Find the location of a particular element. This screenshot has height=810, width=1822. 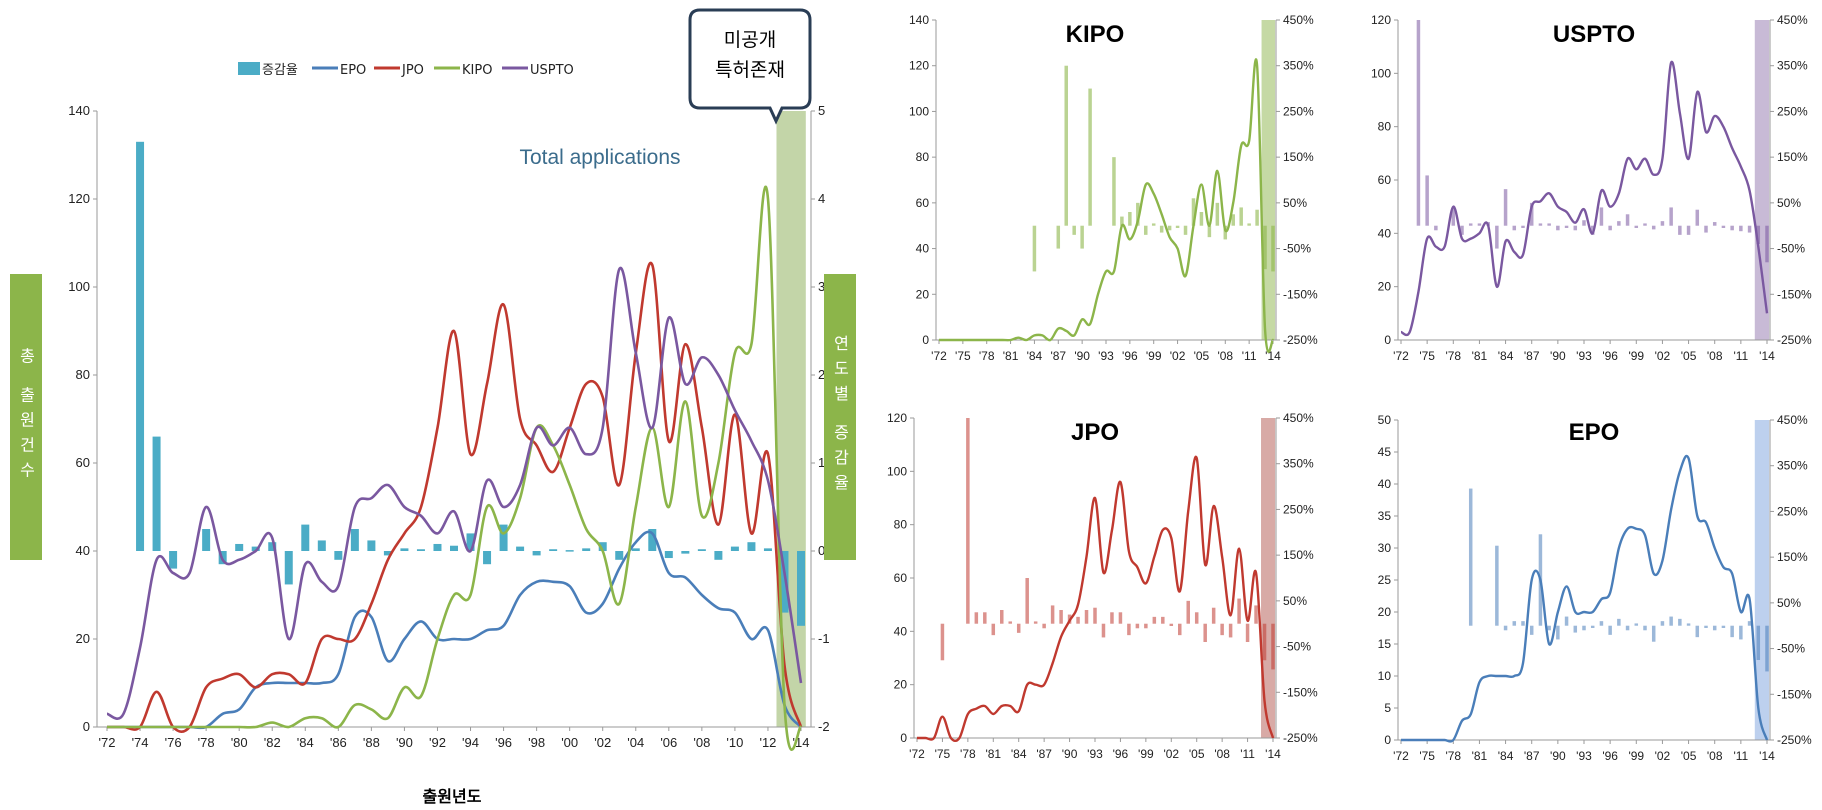

jpo-y2-tick-label: 250% is located at coordinates (1298, 509).